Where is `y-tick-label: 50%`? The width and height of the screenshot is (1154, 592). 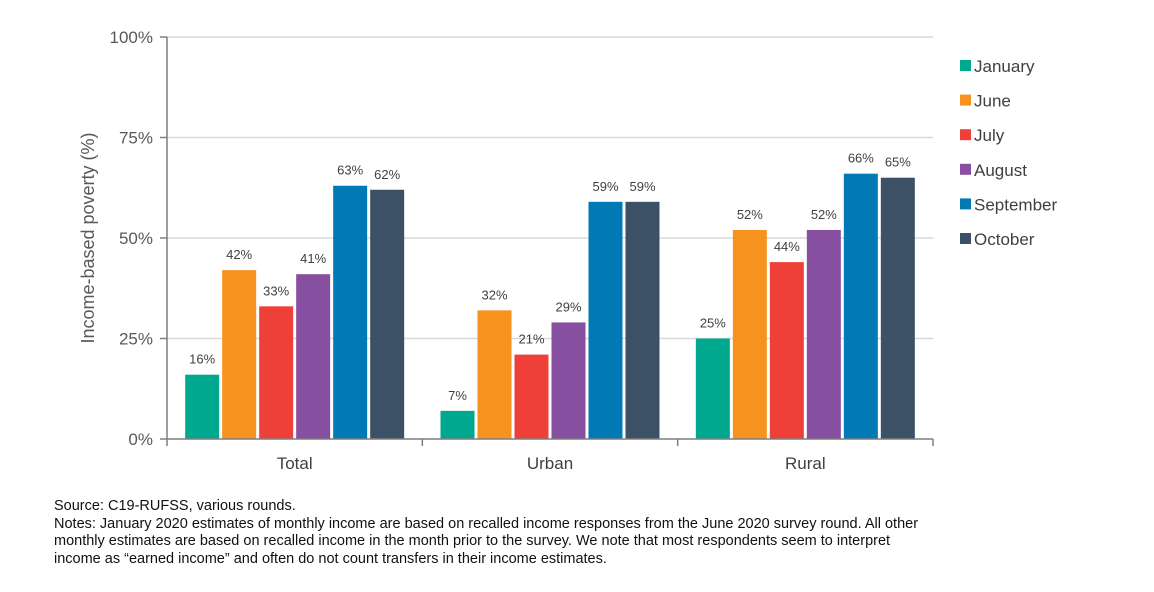
y-tick-label: 50% is located at coordinates (136, 238).